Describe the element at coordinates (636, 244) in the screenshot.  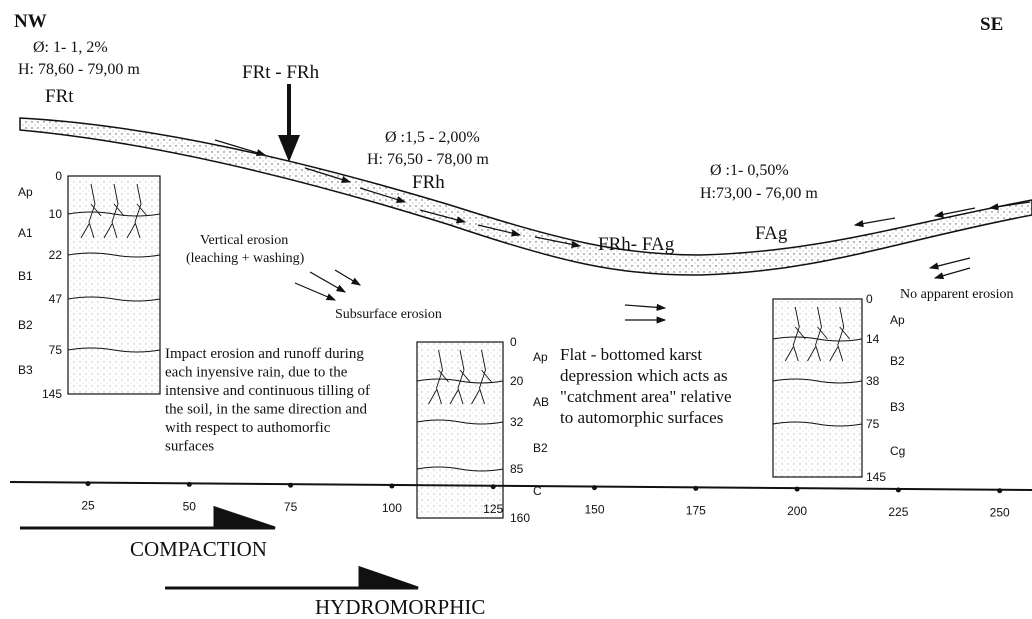
I see `transition: FRh- FAg` at that location.